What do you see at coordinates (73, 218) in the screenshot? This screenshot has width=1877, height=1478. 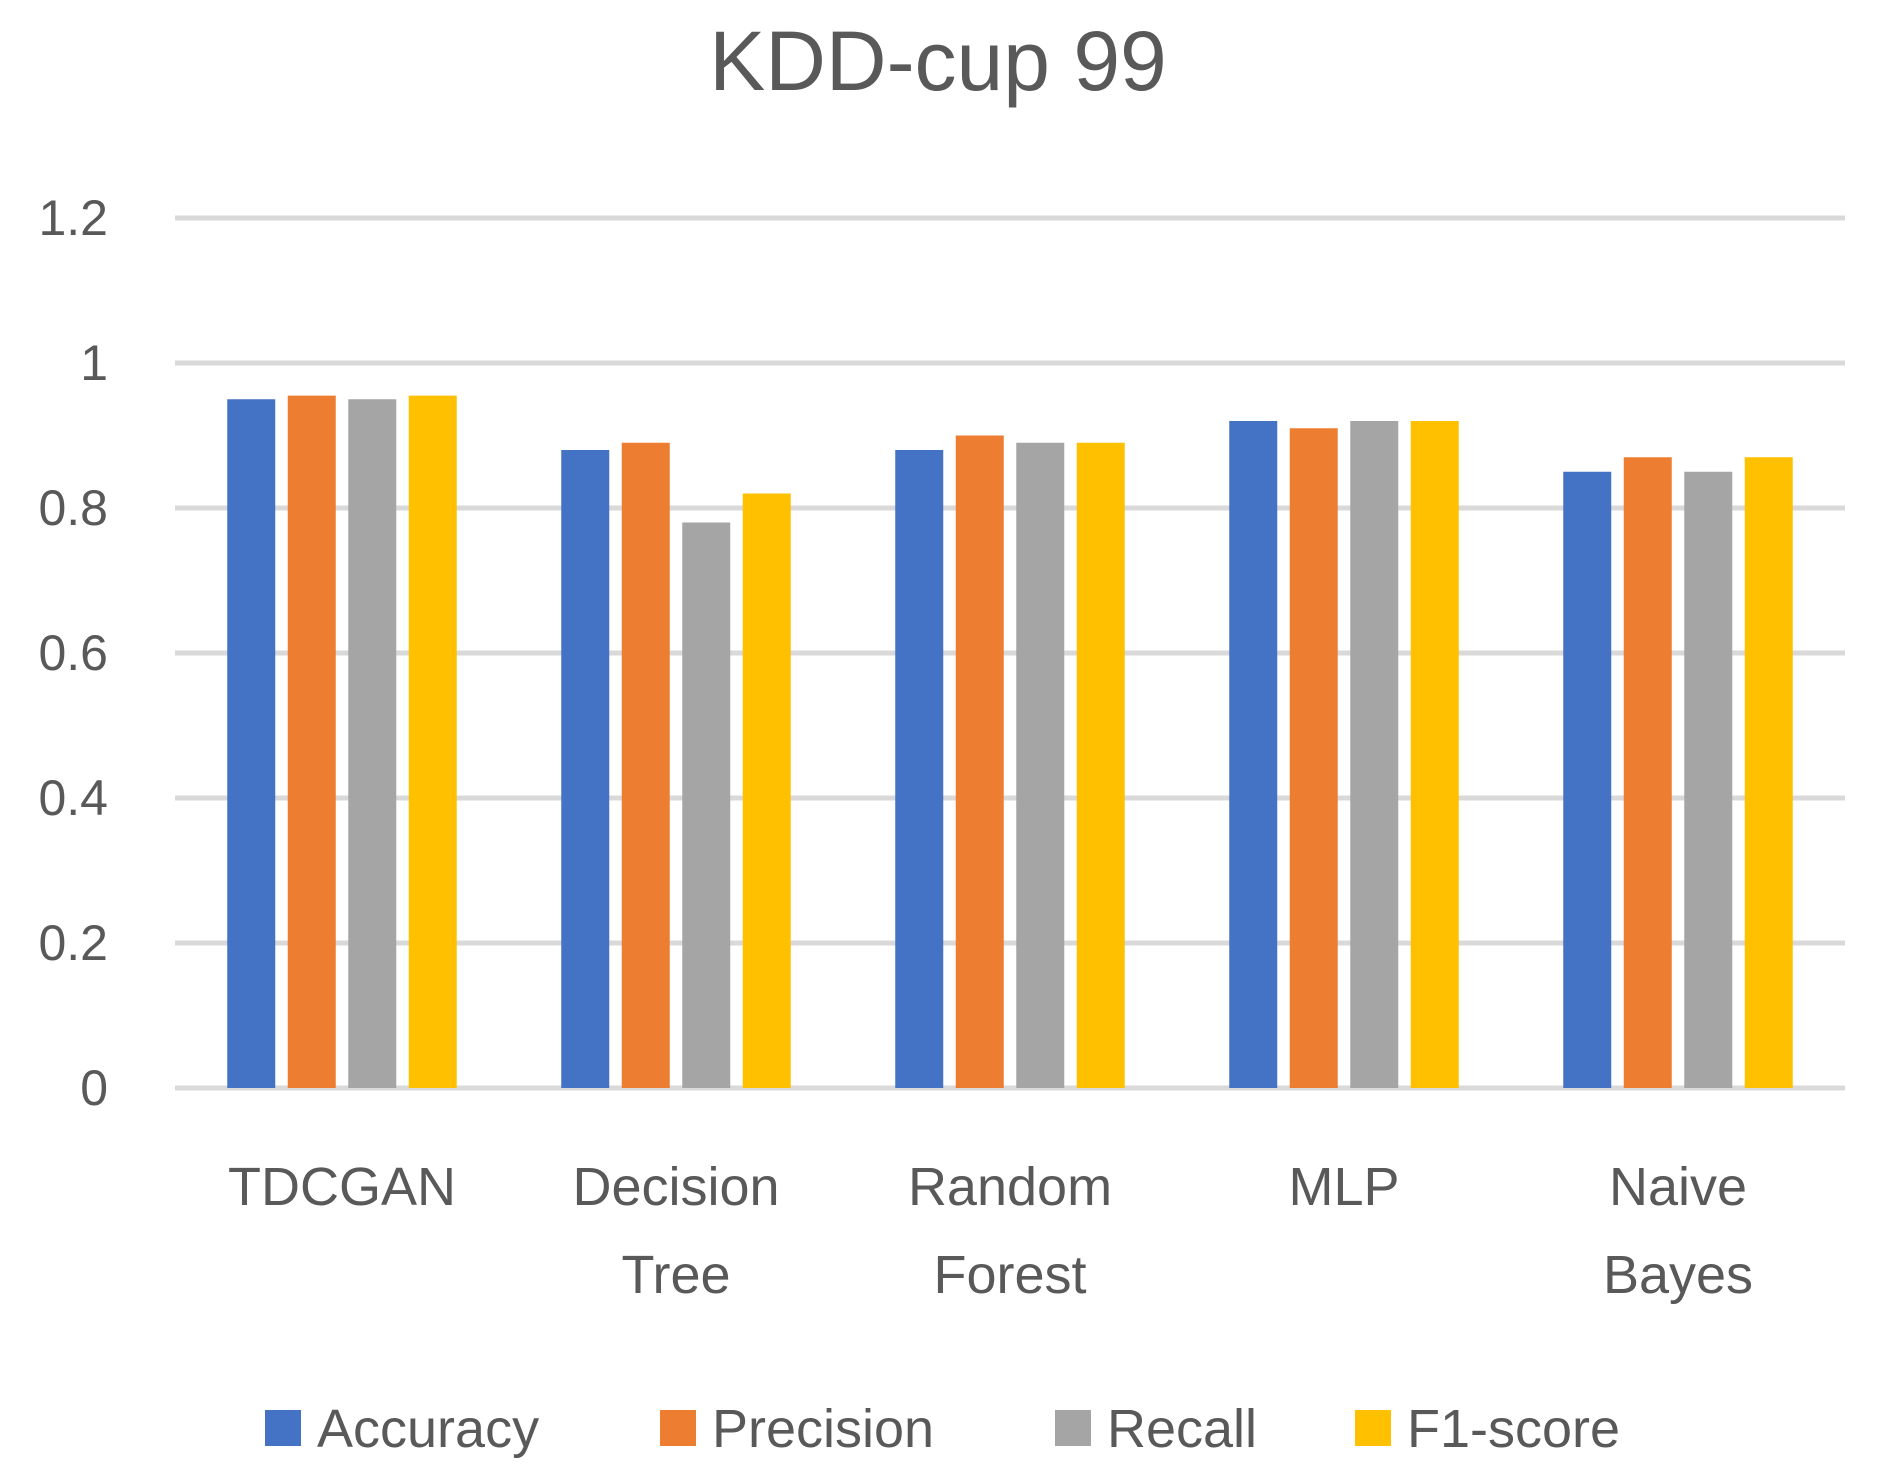 I see `y-tick-label: 1.2` at bounding box center [73, 218].